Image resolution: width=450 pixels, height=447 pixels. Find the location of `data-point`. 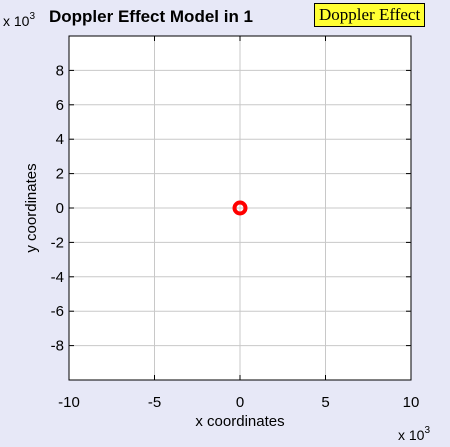

data-point is located at coordinates (240, 208).